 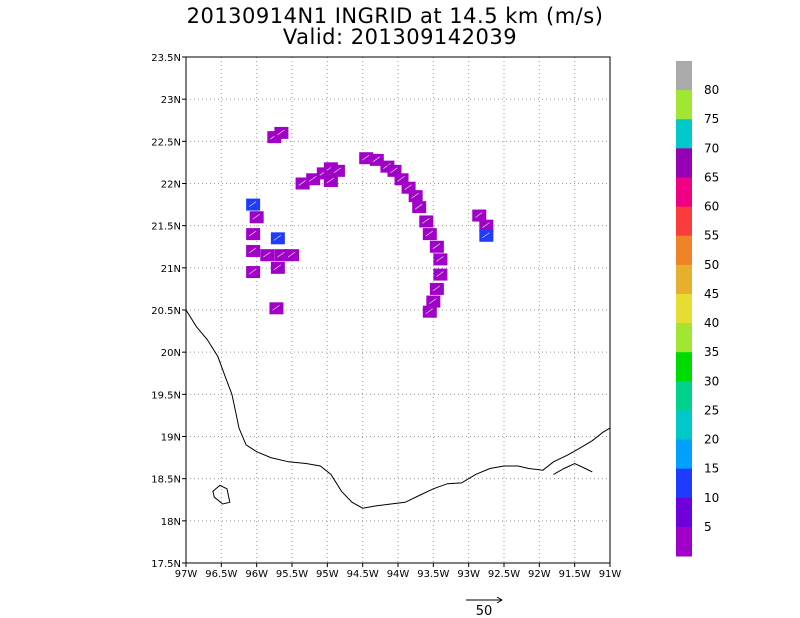 What do you see at coordinates (711, 148) in the screenshot?
I see `colorbar-label: 70` at bounding box center [711, 148].